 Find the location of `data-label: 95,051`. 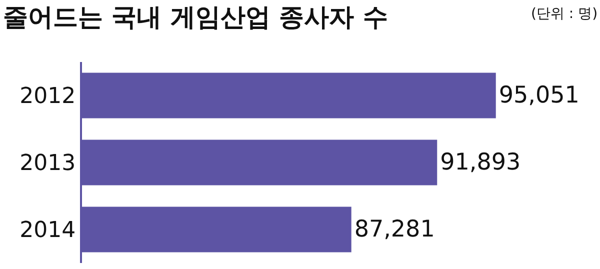

data-label: 95,051 is located at coordinates (539, 95).